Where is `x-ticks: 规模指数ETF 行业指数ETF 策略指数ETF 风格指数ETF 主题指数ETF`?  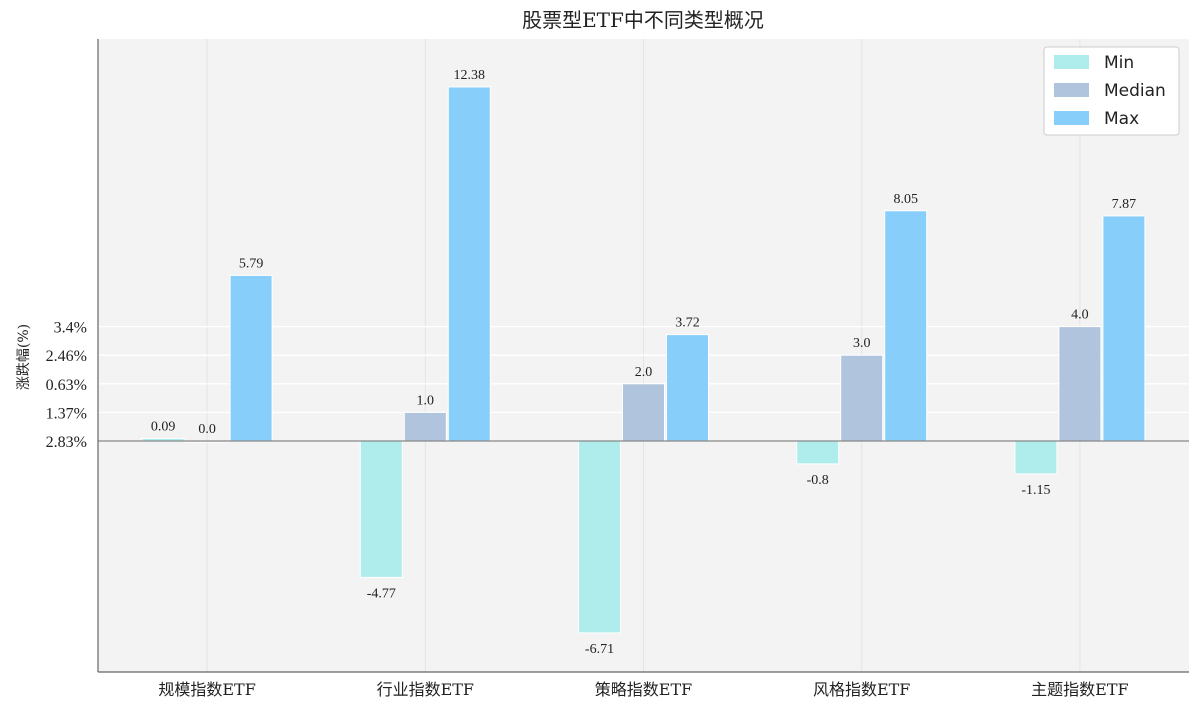
x-ticks: 规模指数ETF 行业指数ETF 策略指数ETF 风格指数ETF 主题指数ETF is located at coordinates (643, 689).